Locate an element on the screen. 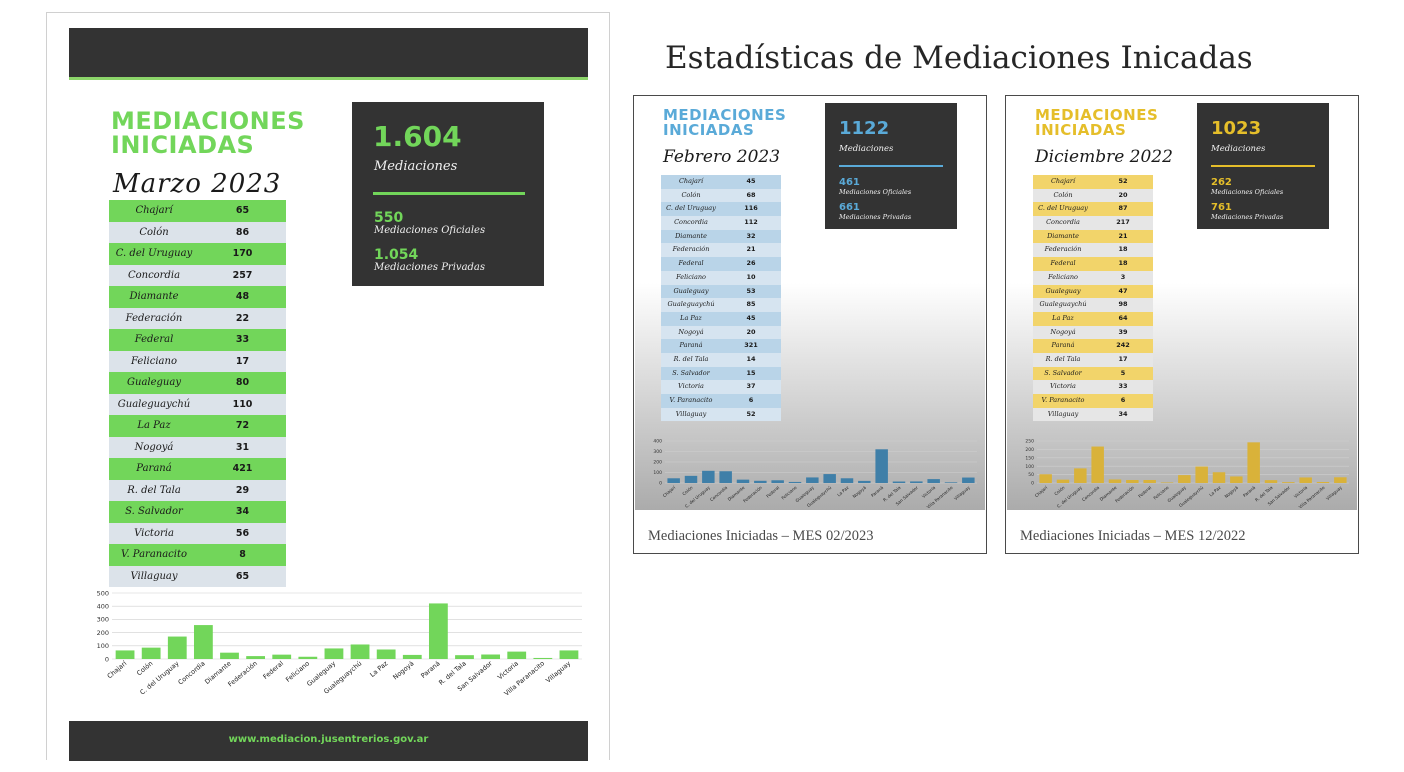  oficiales-label: Mediaciones Oficiales is located at coordinates (875, 192).